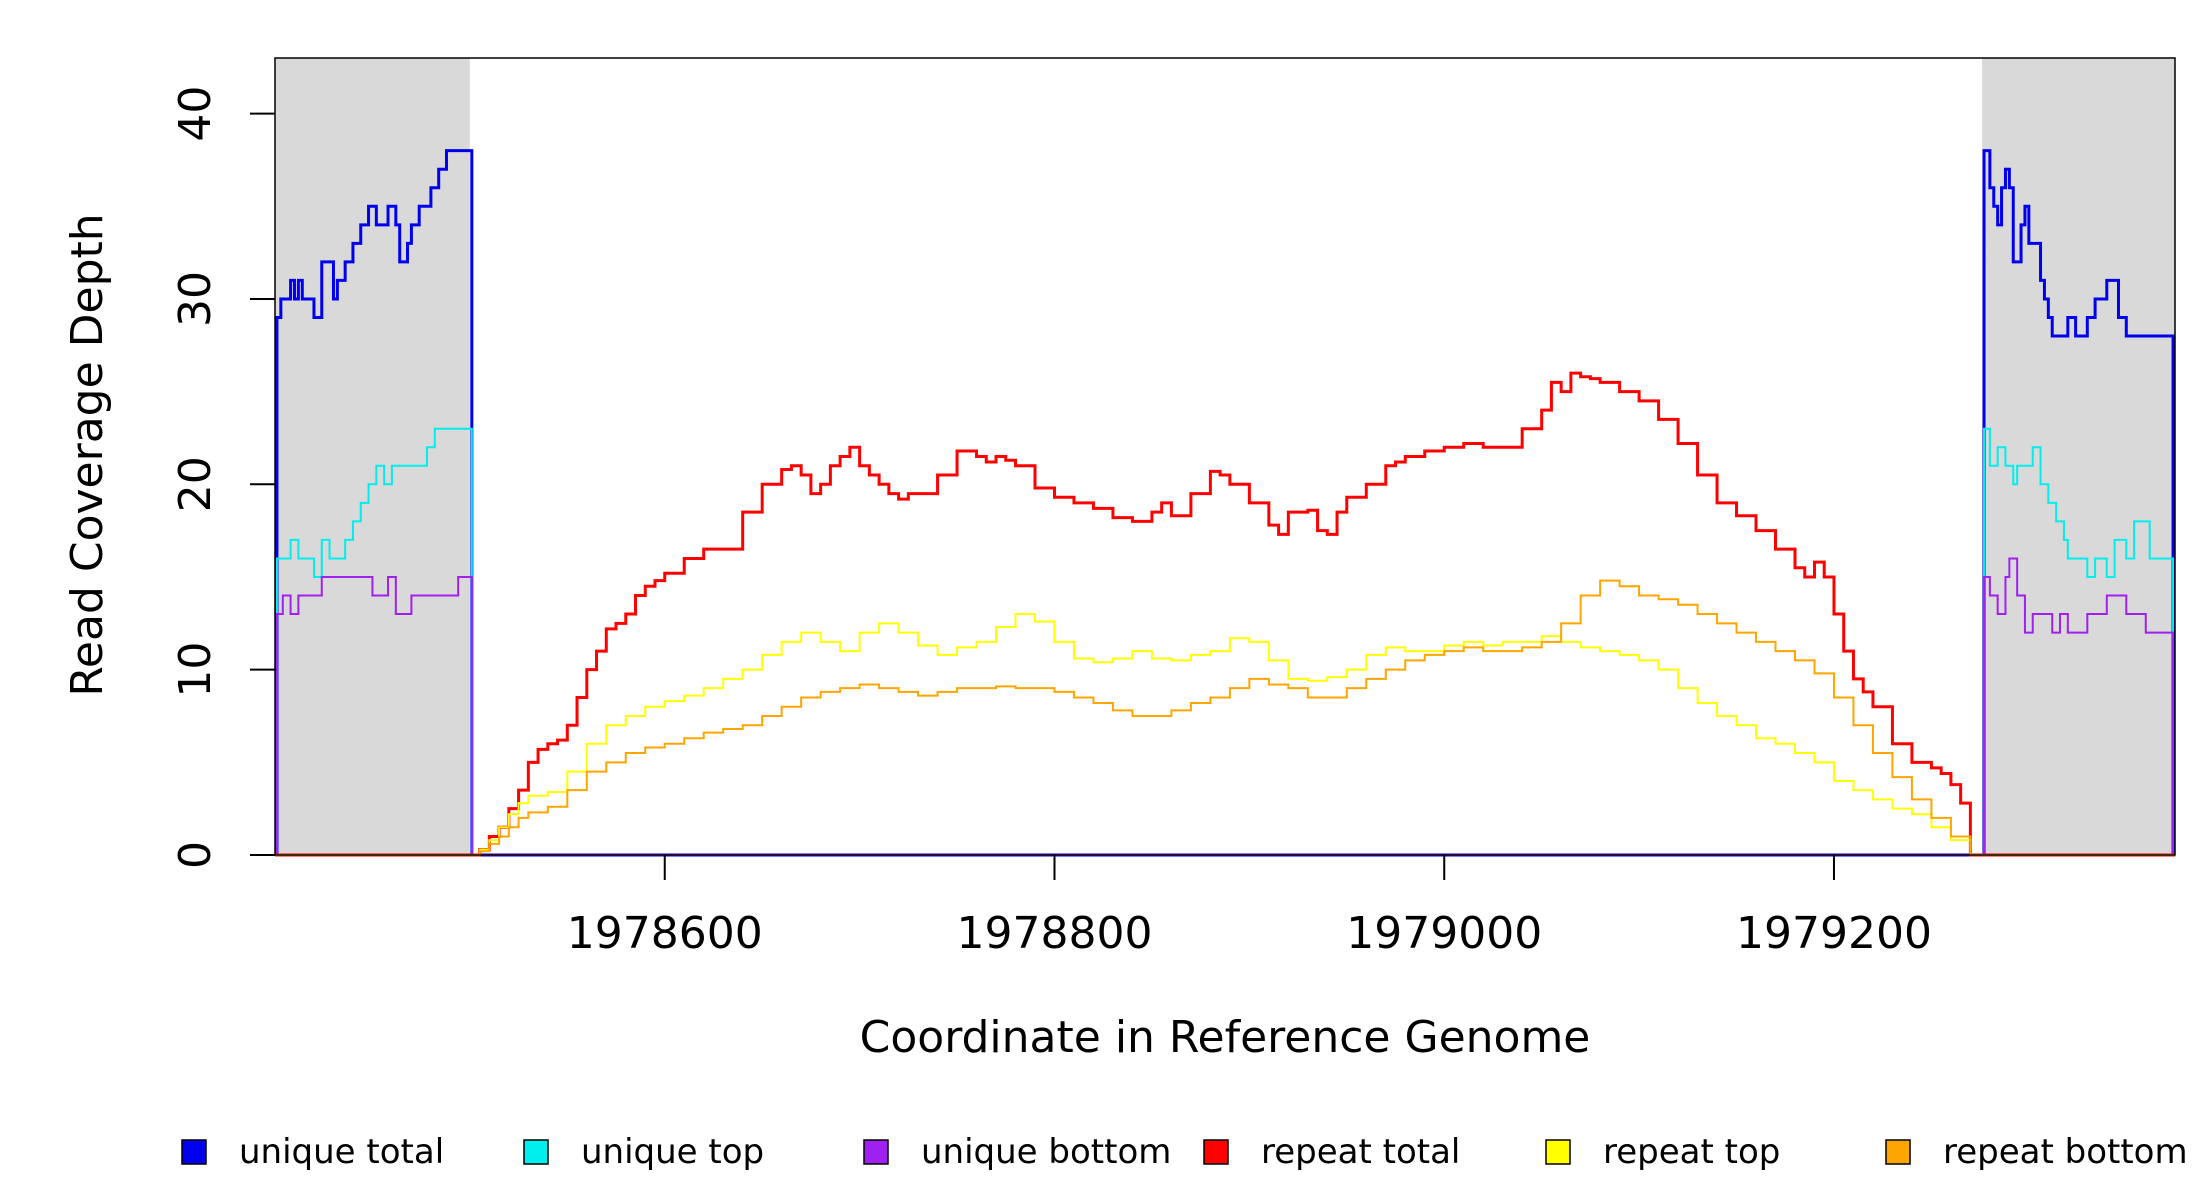 The height and width of the screenshot is (1200, 2200). I want to click on legend-label: unique top, so click(672, 1152).